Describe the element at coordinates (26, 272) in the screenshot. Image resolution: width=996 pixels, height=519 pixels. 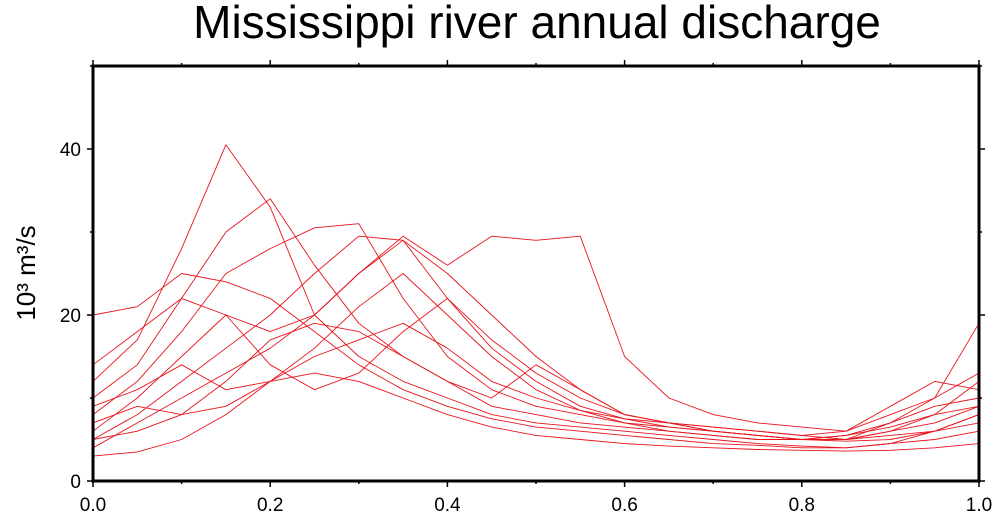
I see `y-axis-label: 10³ m³/s` at that location.